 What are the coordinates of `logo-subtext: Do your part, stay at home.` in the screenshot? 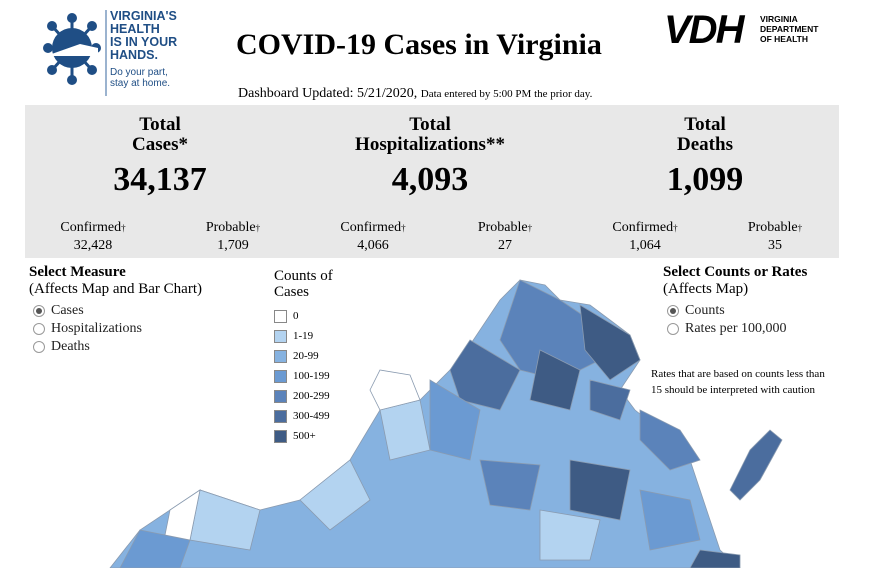 It's located at (140, 78).